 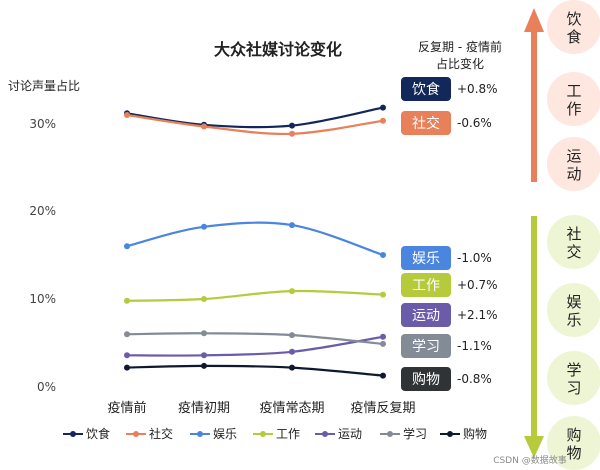 What do you see at coordinates (474, 123) in the screenshot?
I see `change-delta-value: -0.6%` at bounding box center [474, 123].